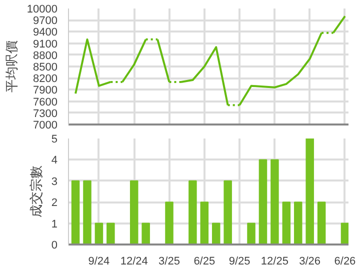 The image size is (360, 270). What do you see at coordinates (54, 160) in the screenshot?
I see `y-tick-label: 4` at bounding box center [54, 160].